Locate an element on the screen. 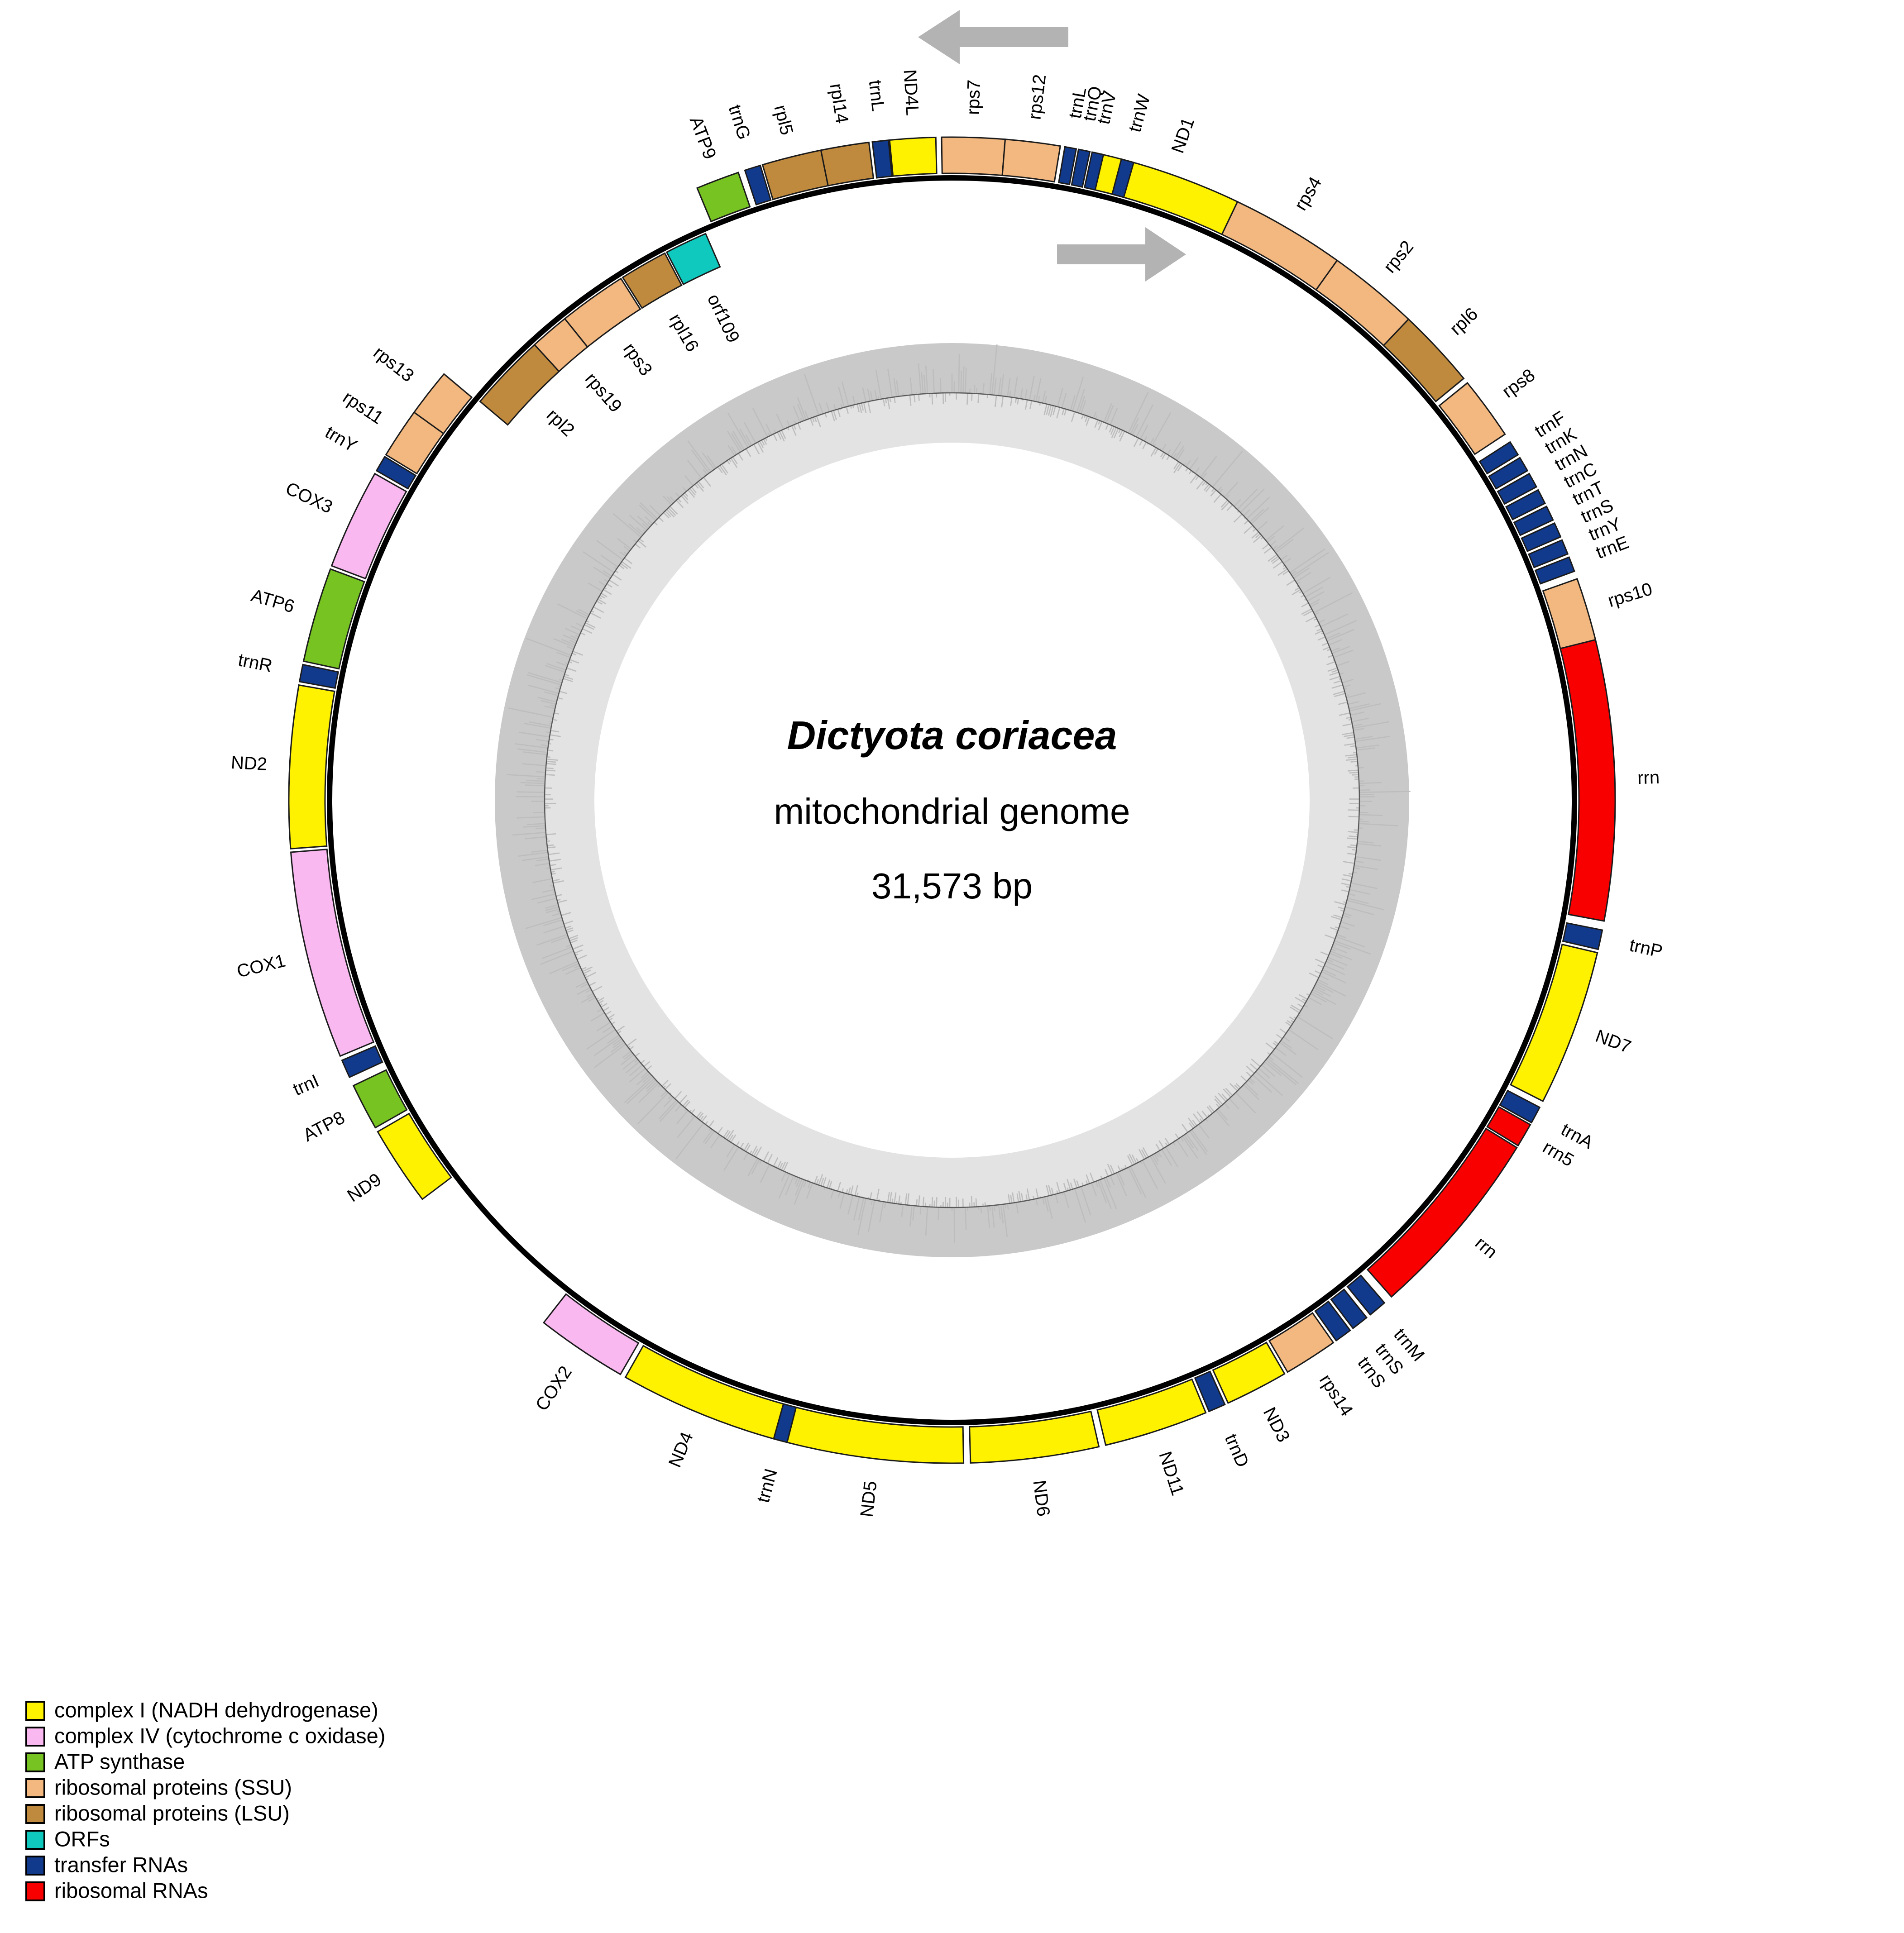 This screenshot has width=1904, height=1933. gene-label-trnp-15: trnP is located at coordinates (1647, 948).